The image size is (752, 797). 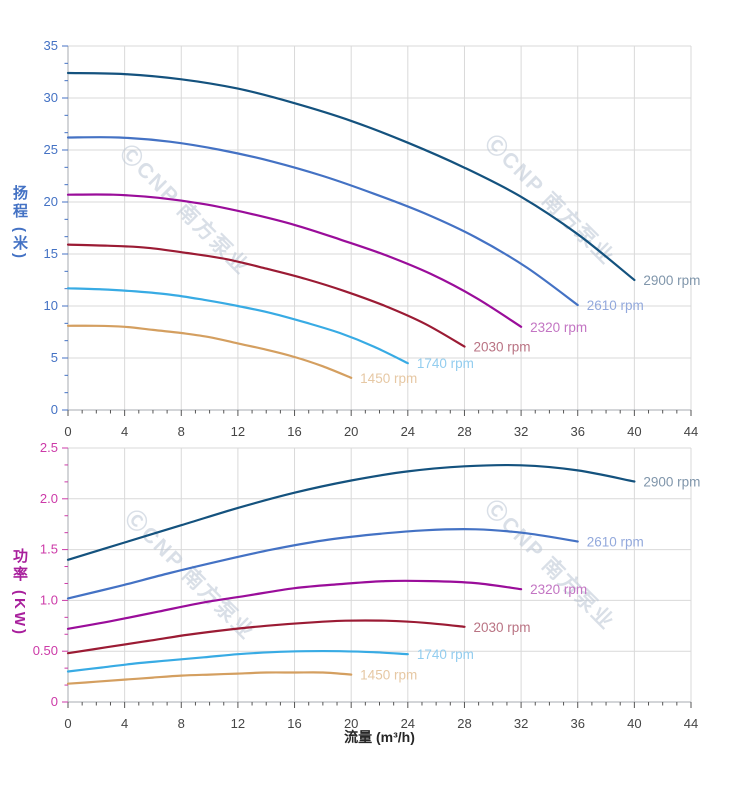 What do you see at coordinates (388, 675) in the screenshot?
I see `curve-label-power-1450-rpm: 1450 rpm` at bounding box center [388, 675].